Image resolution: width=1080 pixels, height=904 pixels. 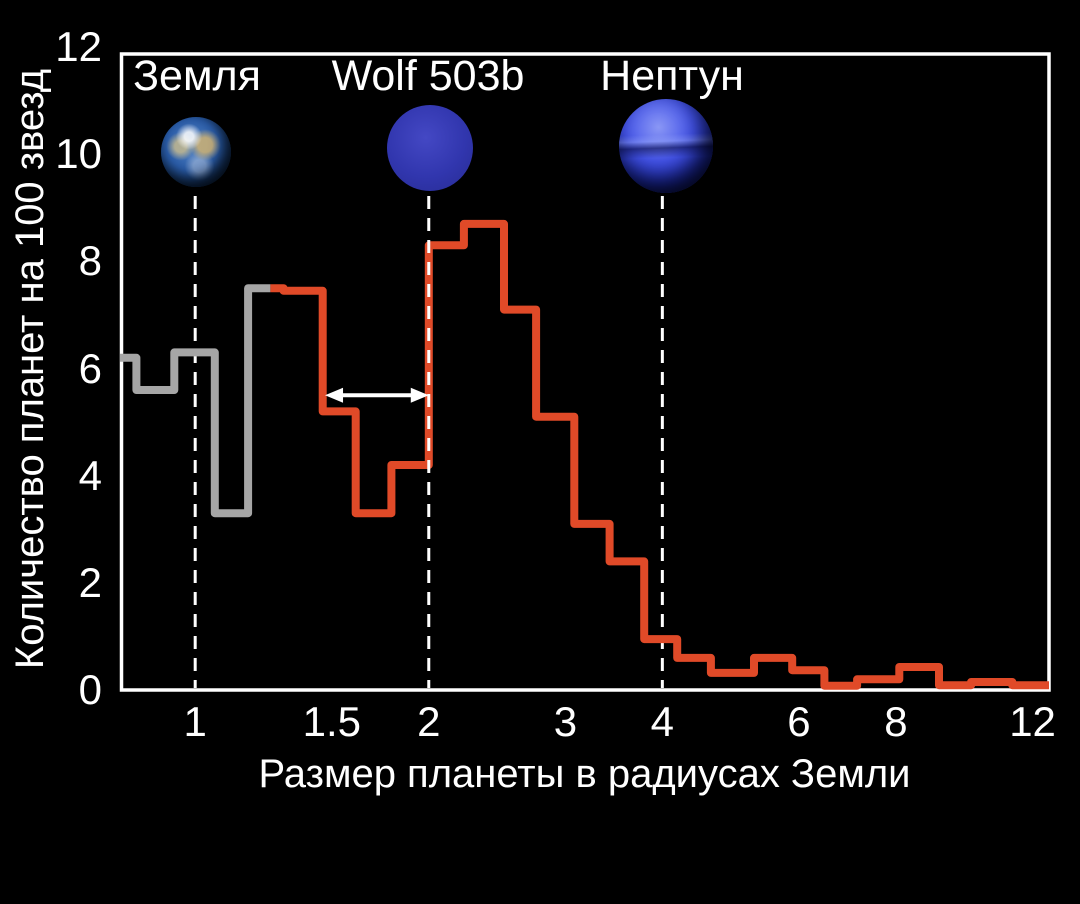 What do you see at coordinates (195, 721) in the screenshot?
I see `x-tick-label-1: 1` at bounding box center [195, 721].